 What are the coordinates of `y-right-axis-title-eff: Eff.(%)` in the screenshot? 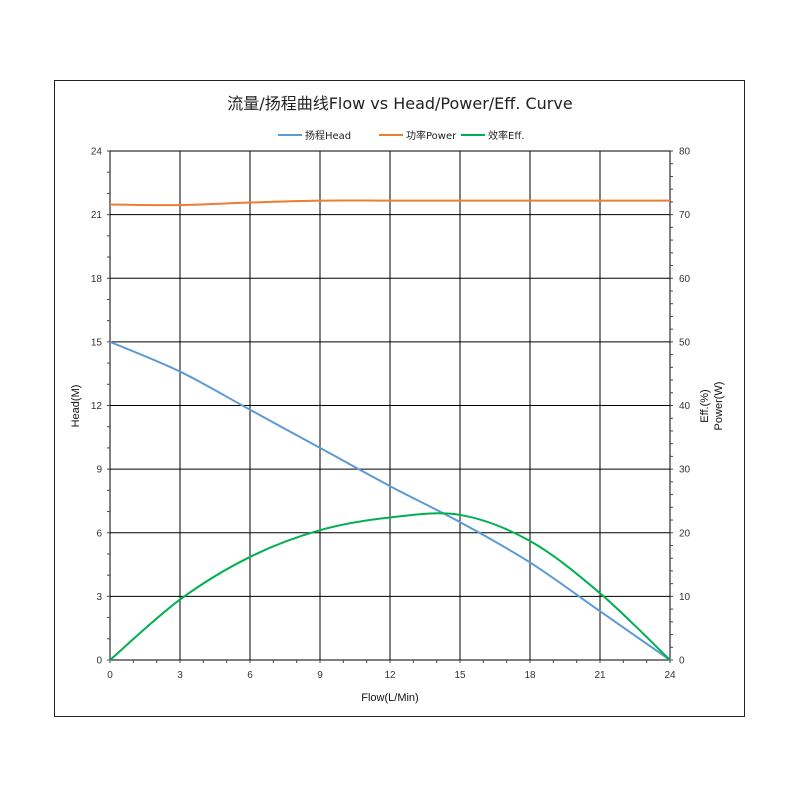 It's located at (705, 405).